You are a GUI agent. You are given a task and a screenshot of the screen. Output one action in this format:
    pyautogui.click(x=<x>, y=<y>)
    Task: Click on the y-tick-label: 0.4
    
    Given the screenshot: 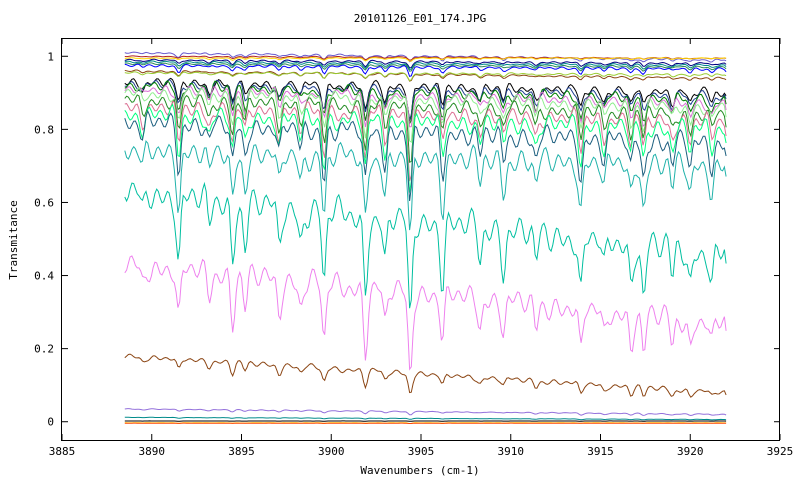 What is the action you would take?
    pyautogui.click(x=44, y=276)
    